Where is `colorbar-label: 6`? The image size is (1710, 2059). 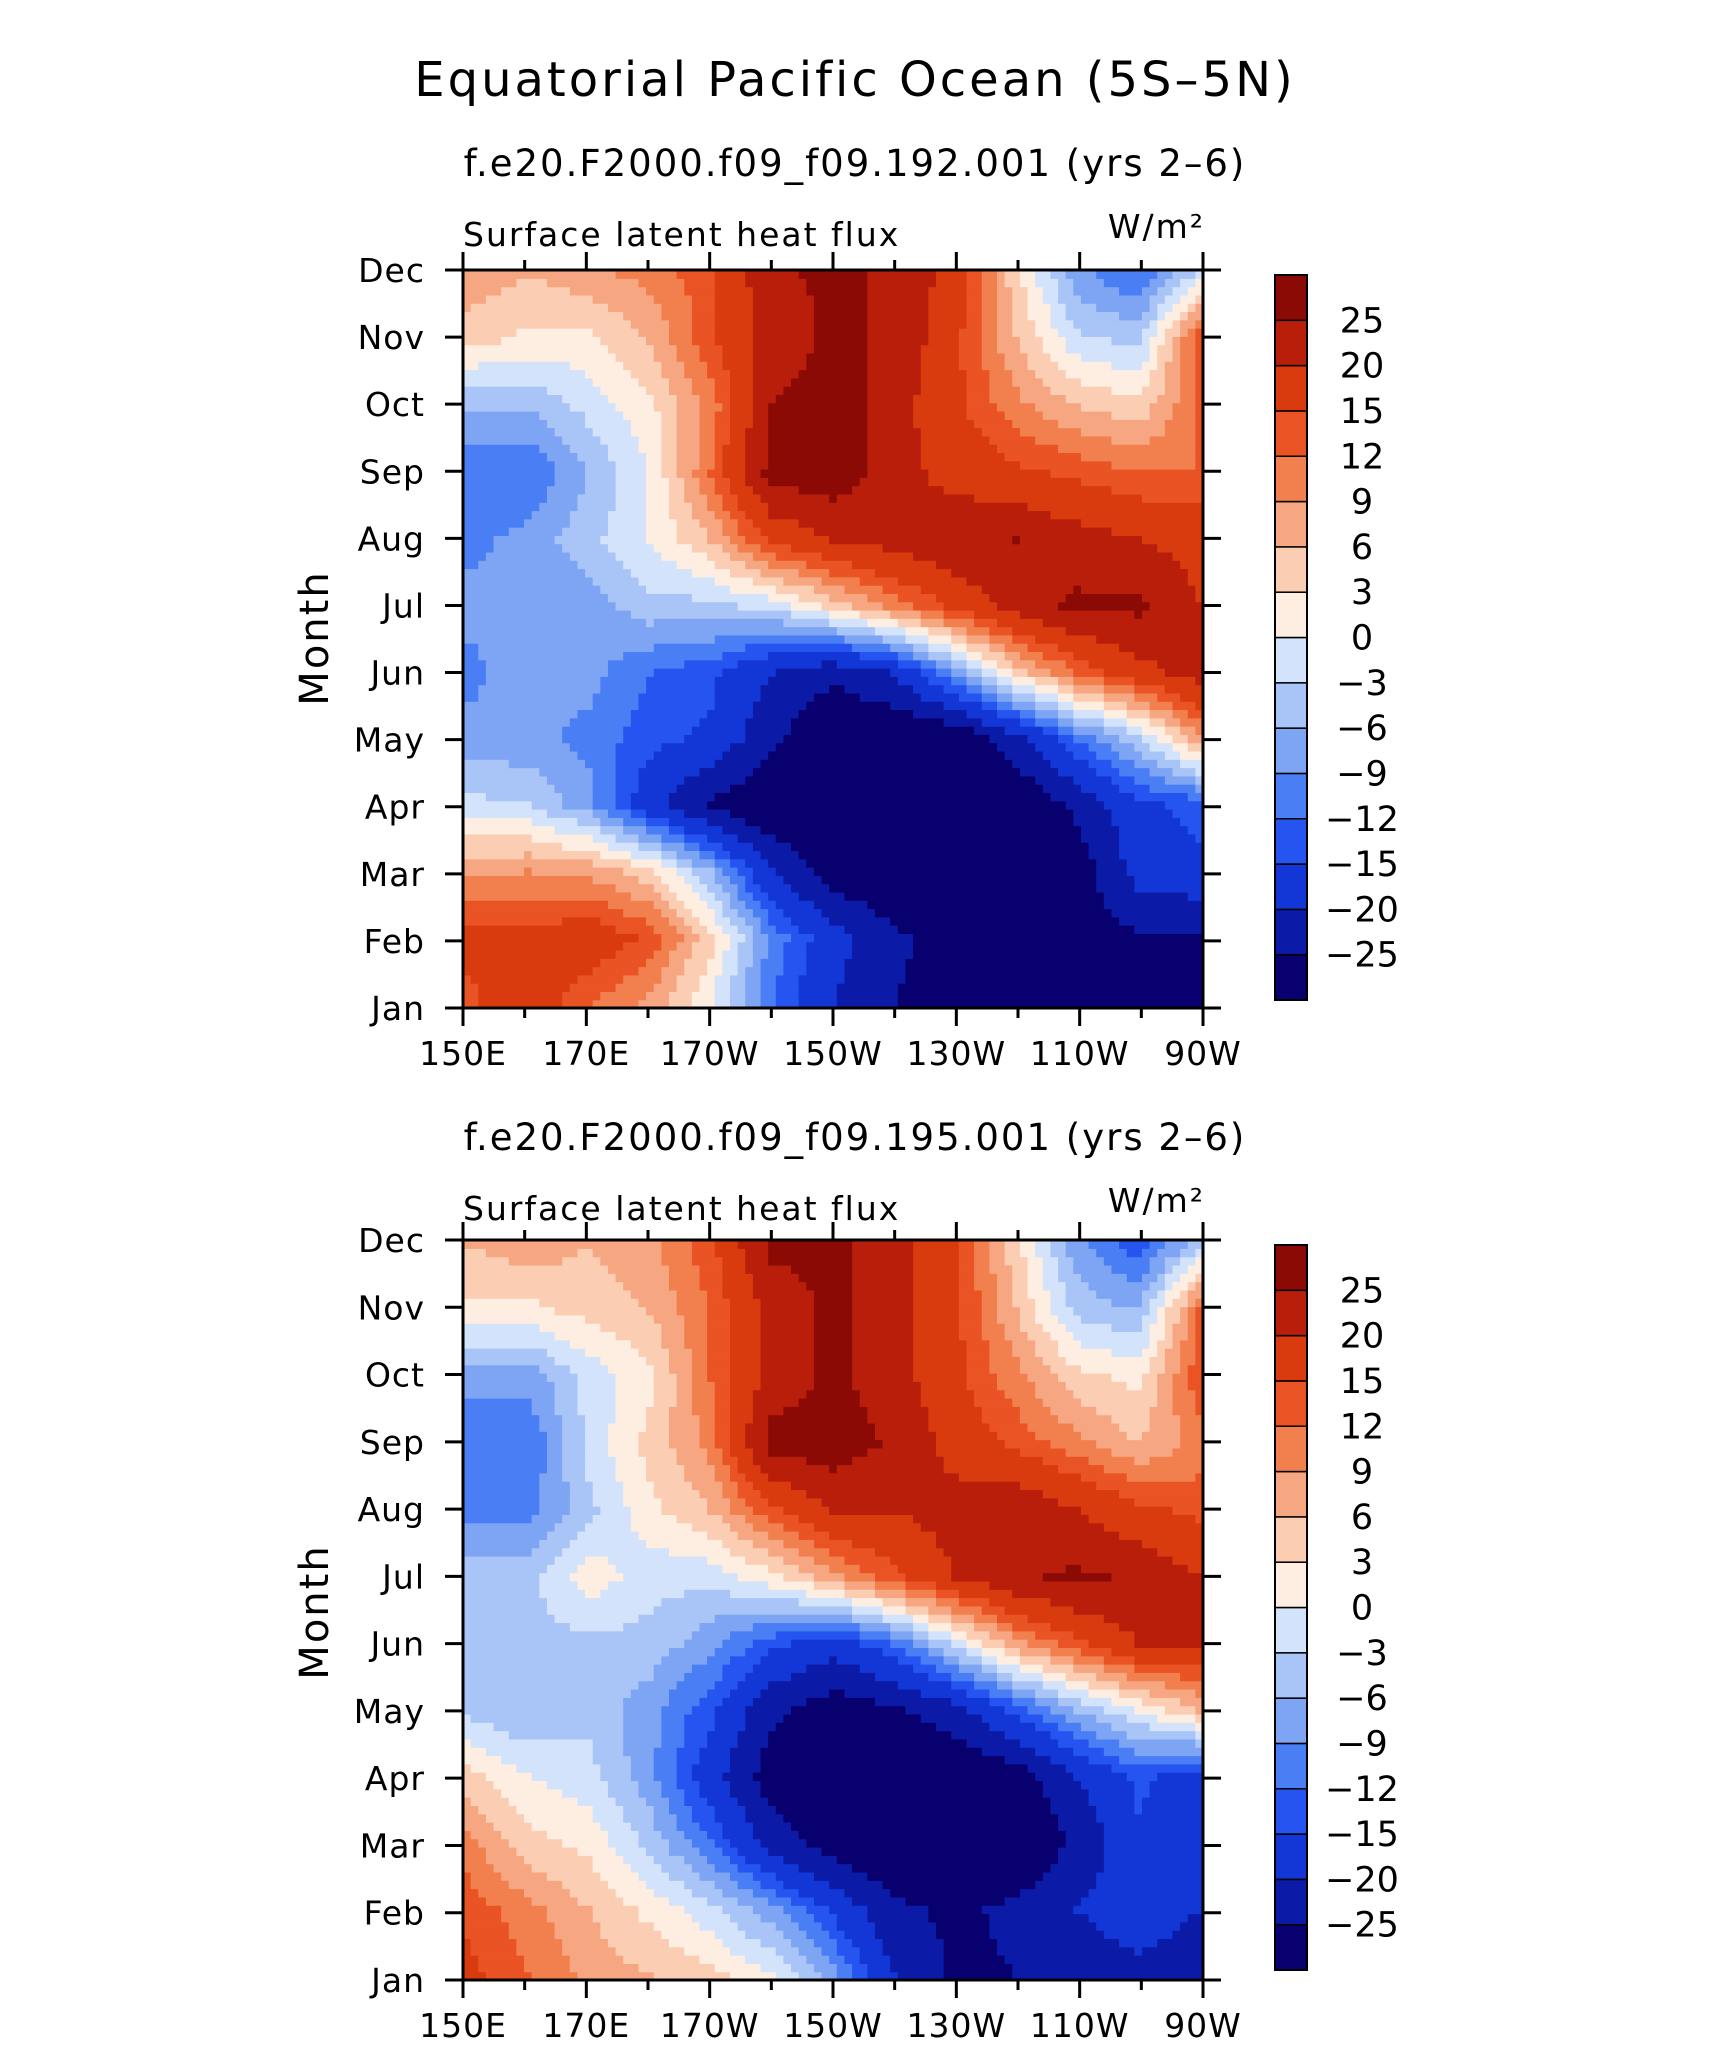
colorbar-label: 6 is located at coordinates (1362, 1518).